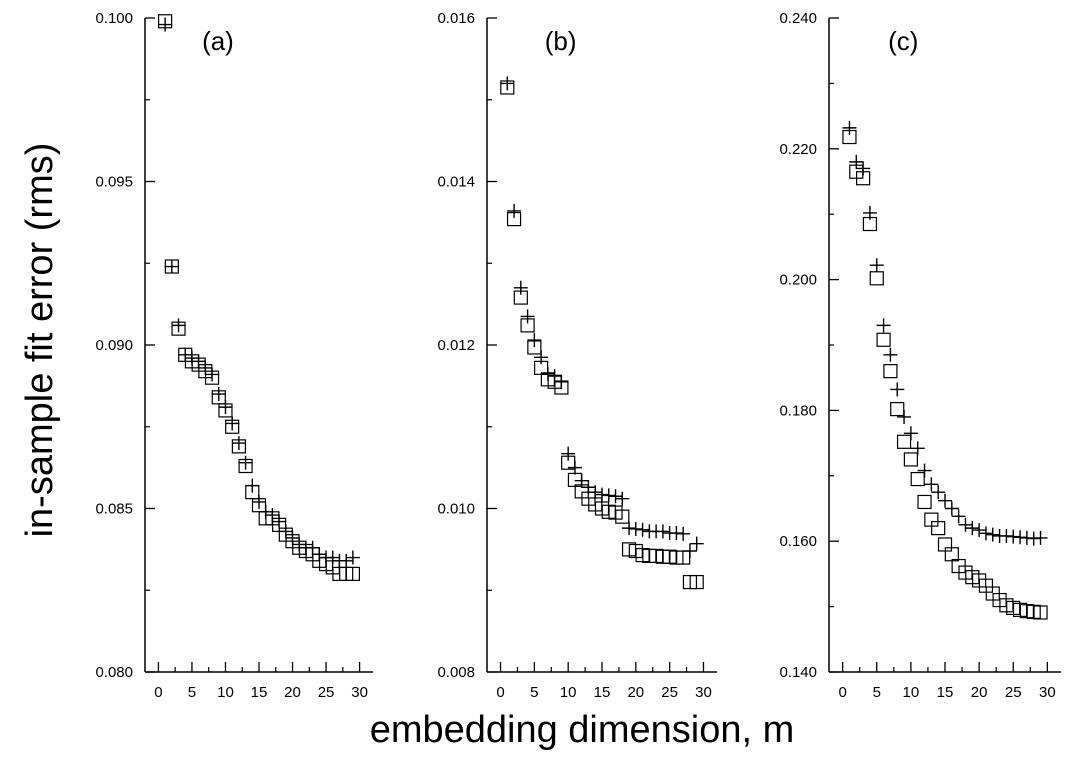 This screenshot has width=1076, height=759. What do you see at coordinates (114, 509) in the screenshot?
I see `y-tick-label: 0.085` at bounding box center [114, 509].